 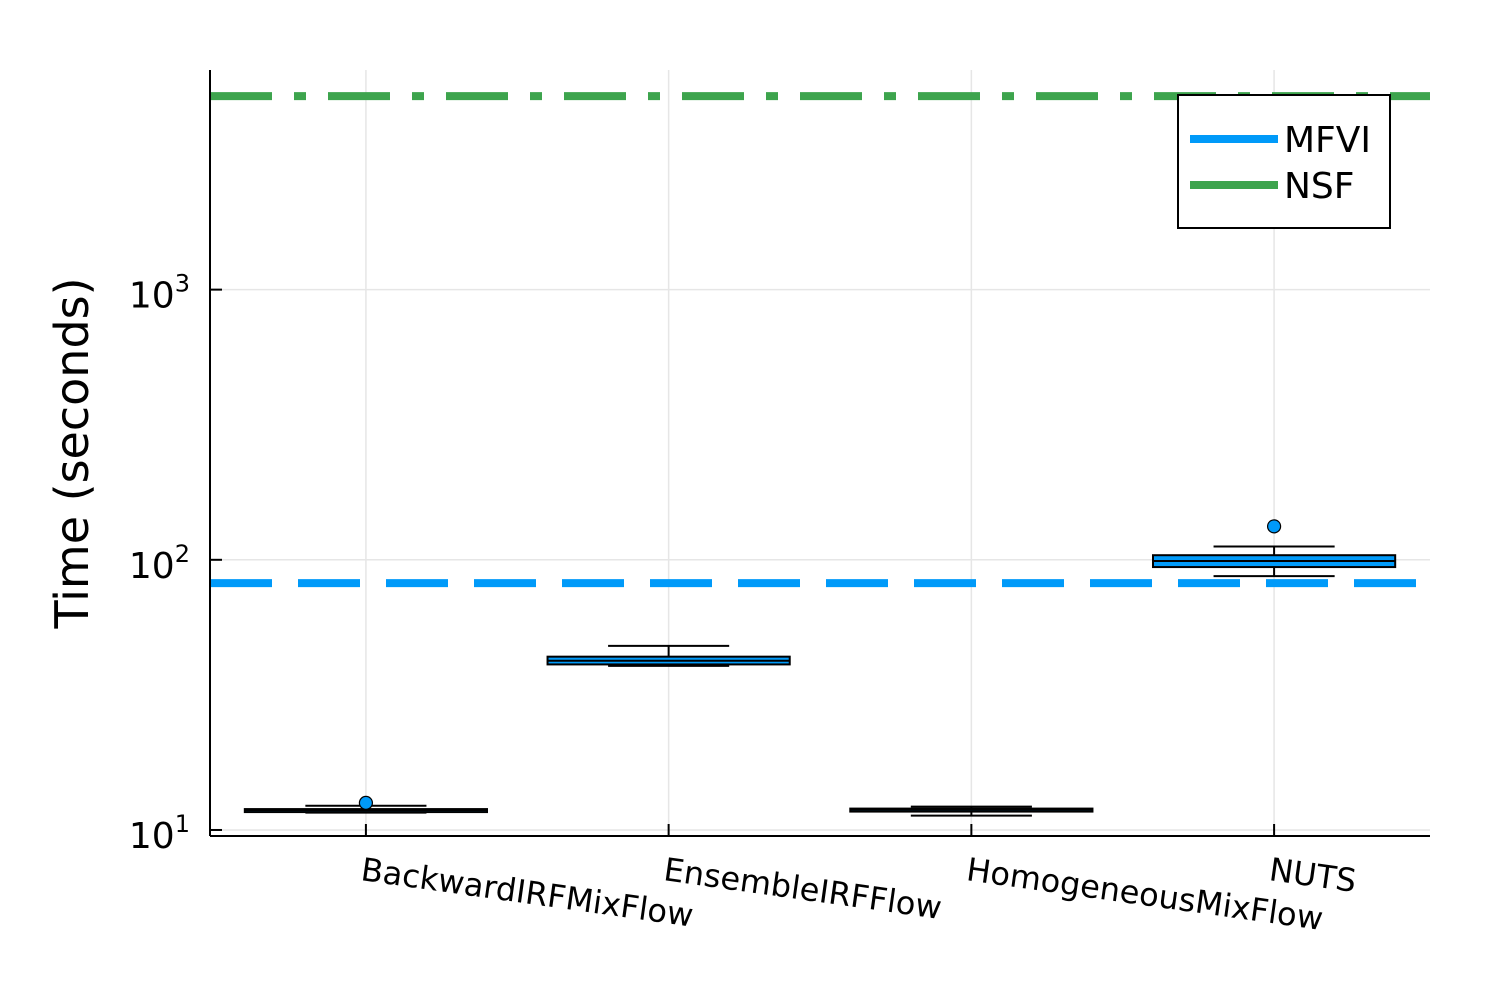 I want to click on box-NUTS, so click(x=1274, y=548).